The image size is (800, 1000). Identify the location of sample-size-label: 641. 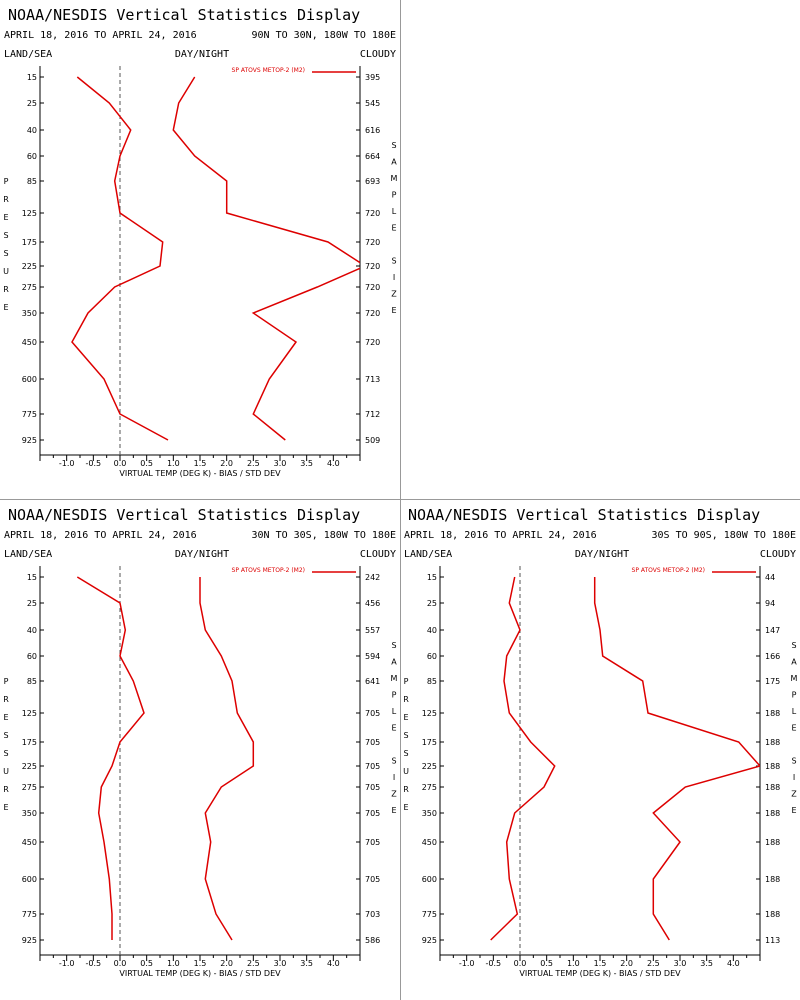
(372, 681).